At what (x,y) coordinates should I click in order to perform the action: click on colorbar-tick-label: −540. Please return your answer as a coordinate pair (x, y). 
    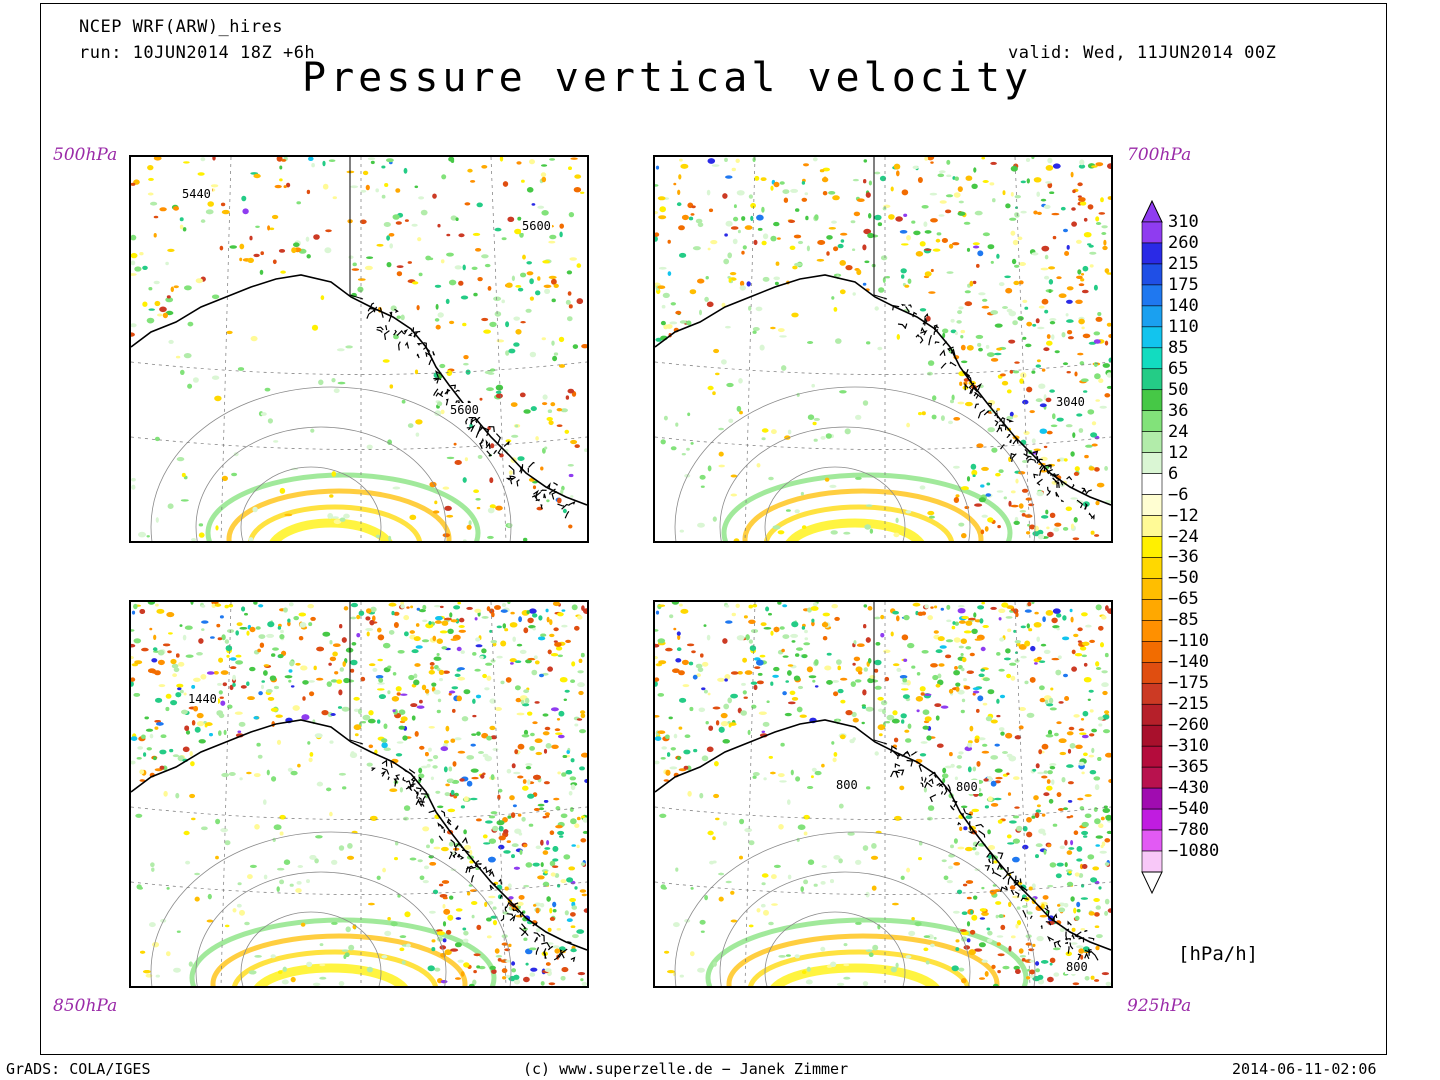
    Looking at the image, I should click on (1188, 809).